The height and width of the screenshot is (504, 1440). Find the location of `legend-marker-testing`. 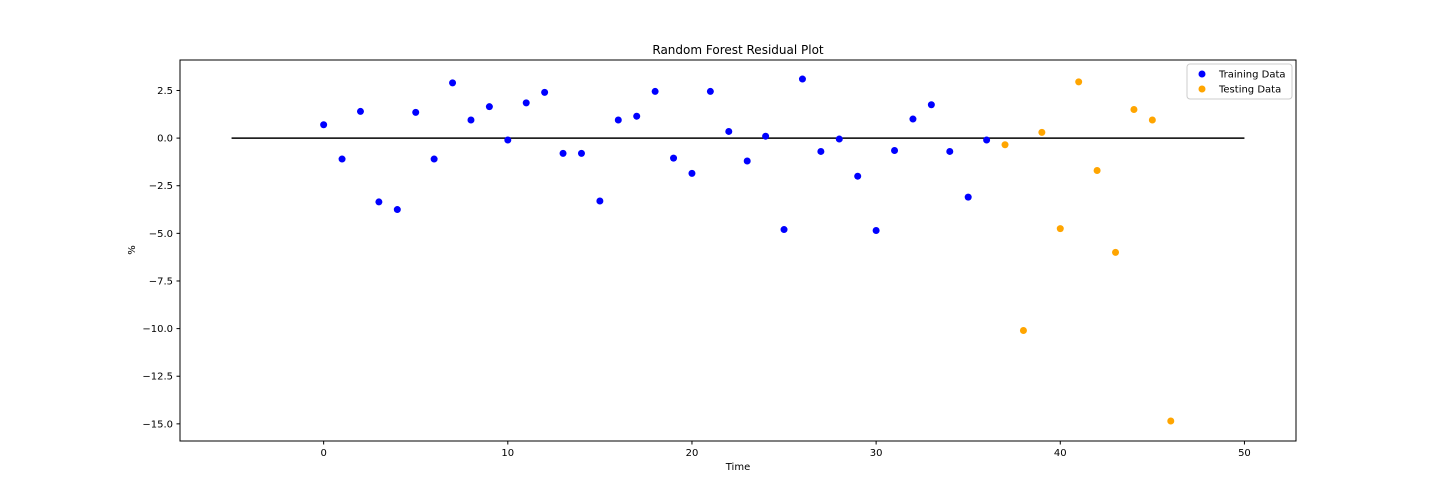

legend-marker-testing is located at coordinates (1202, 89).